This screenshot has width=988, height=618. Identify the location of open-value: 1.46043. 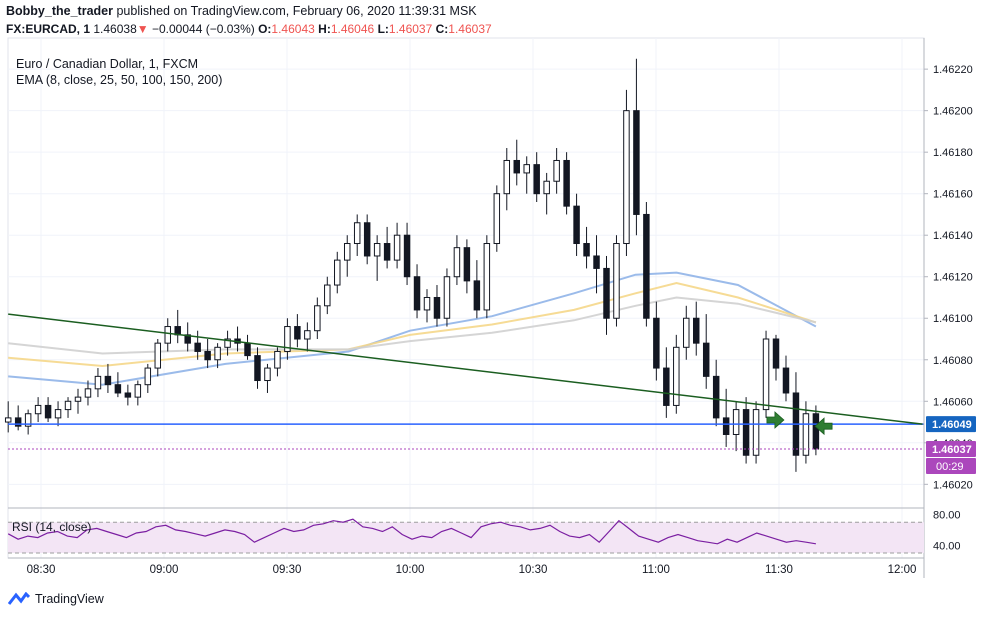
(293, 29).